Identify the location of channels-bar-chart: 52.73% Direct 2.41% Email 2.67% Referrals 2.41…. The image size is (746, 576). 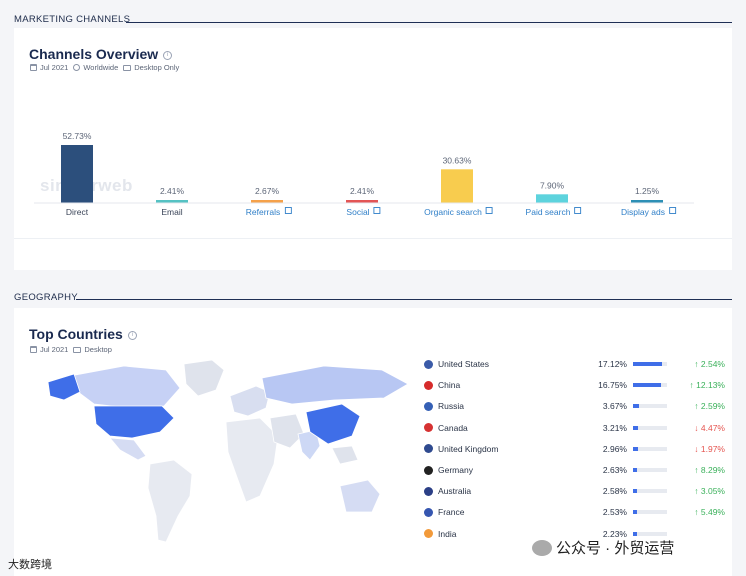
(364, 174).